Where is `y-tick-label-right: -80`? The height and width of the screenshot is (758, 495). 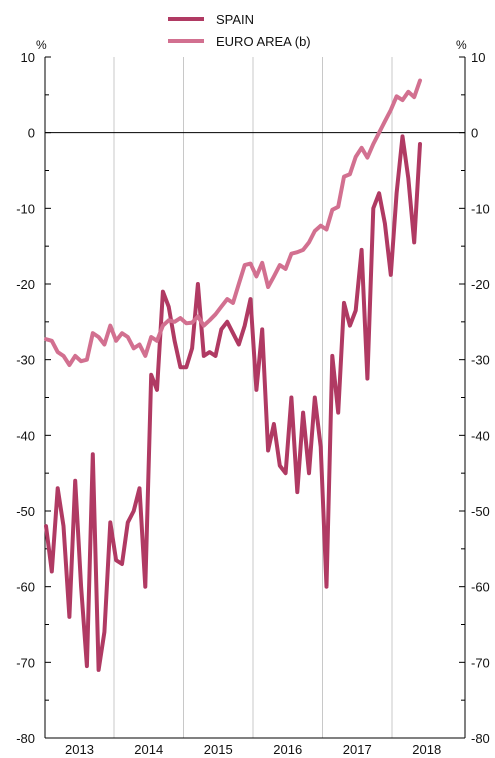 y-tick-label-right: -80 is located at coordinates (480, 738).